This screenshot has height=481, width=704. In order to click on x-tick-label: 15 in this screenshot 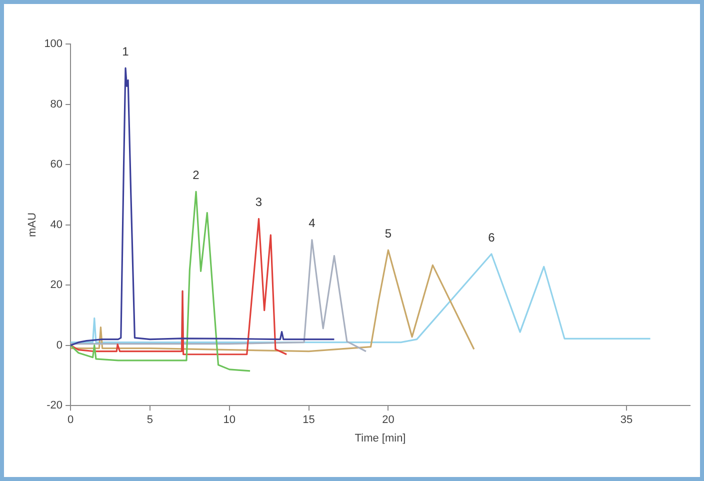, I will do `click(308, 420)`.